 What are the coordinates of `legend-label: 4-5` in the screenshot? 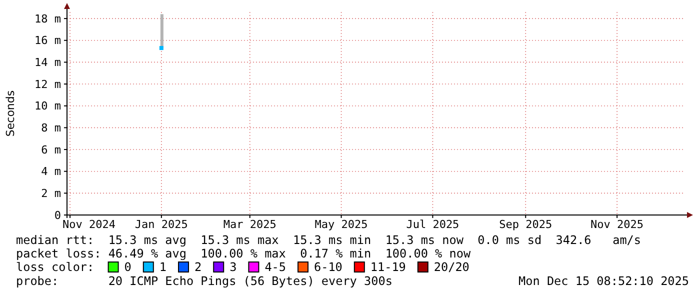 It's located at (275, 267).